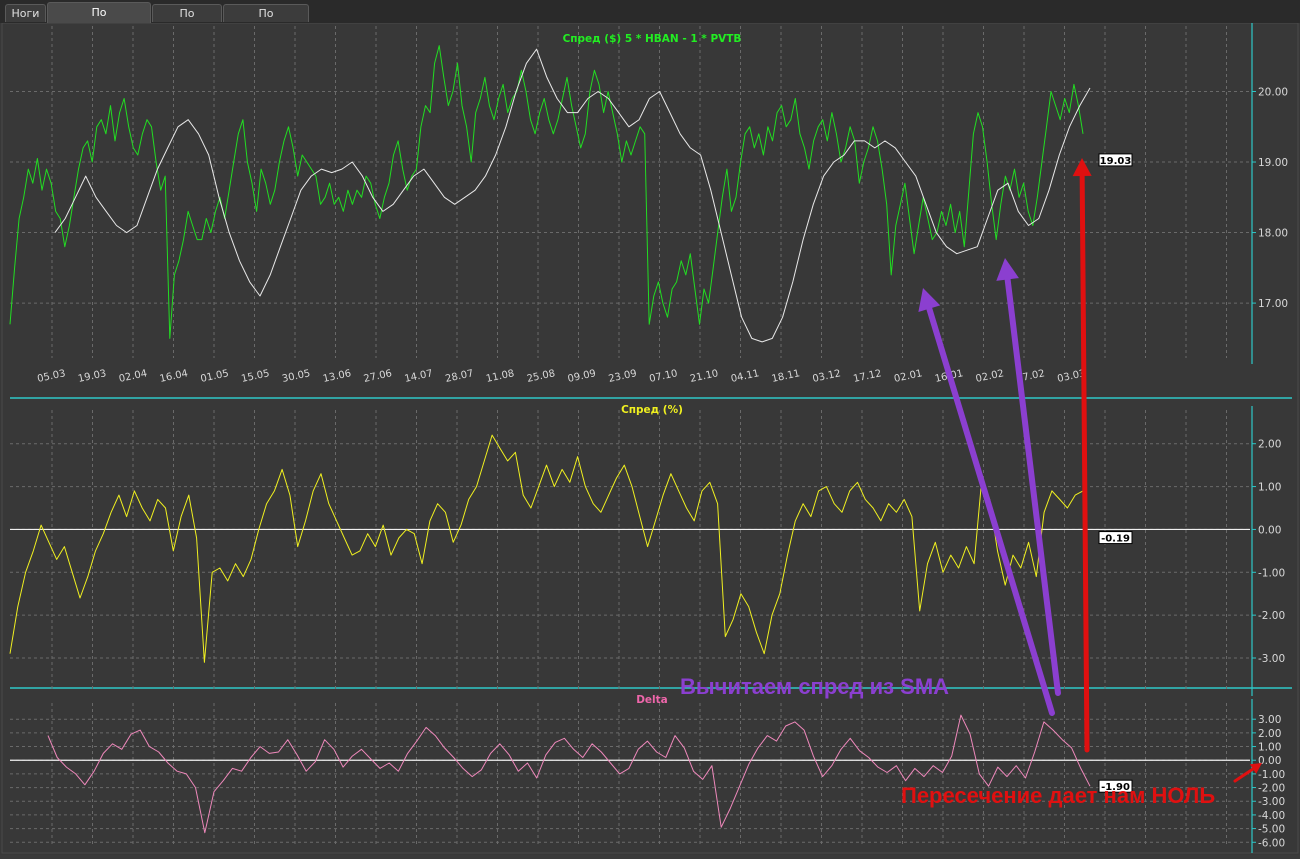  I want to click on y-tick-label: -4.00, so click(1271, 816).